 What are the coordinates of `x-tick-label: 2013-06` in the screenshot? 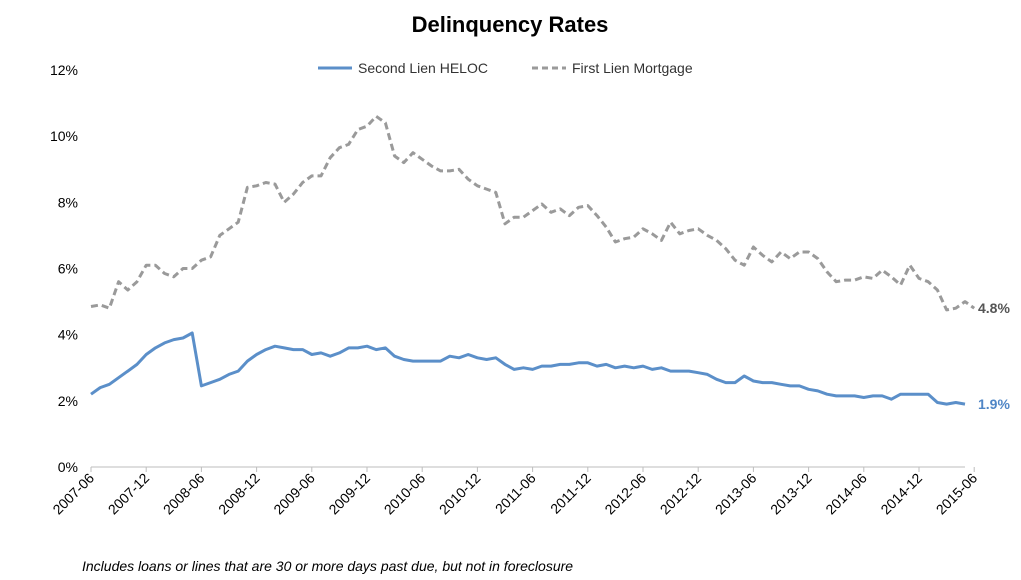 It's located at (736, 494).